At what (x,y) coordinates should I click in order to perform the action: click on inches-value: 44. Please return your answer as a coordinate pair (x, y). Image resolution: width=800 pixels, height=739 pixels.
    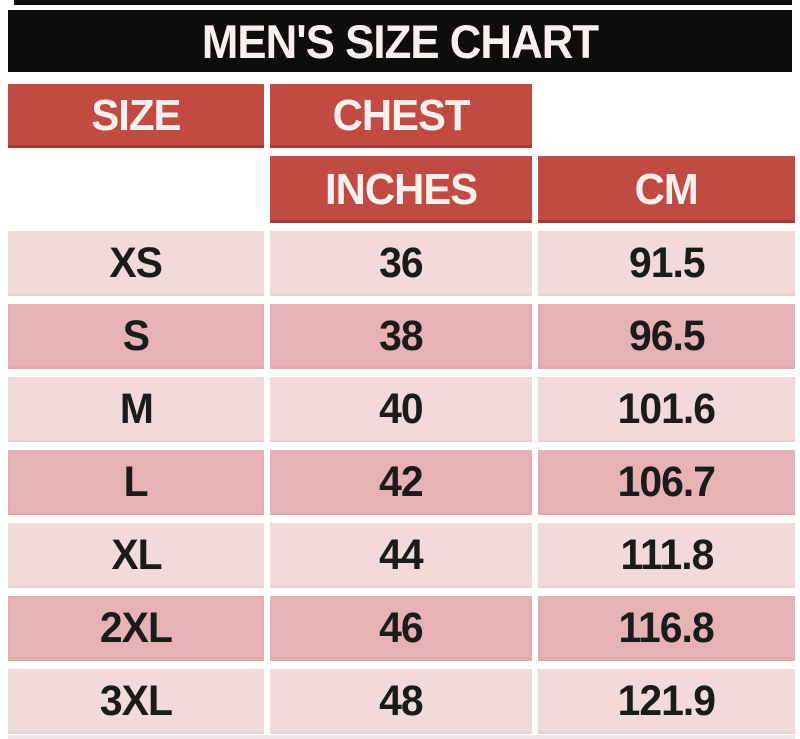
    Looking at the image, I should click on (401, 555).